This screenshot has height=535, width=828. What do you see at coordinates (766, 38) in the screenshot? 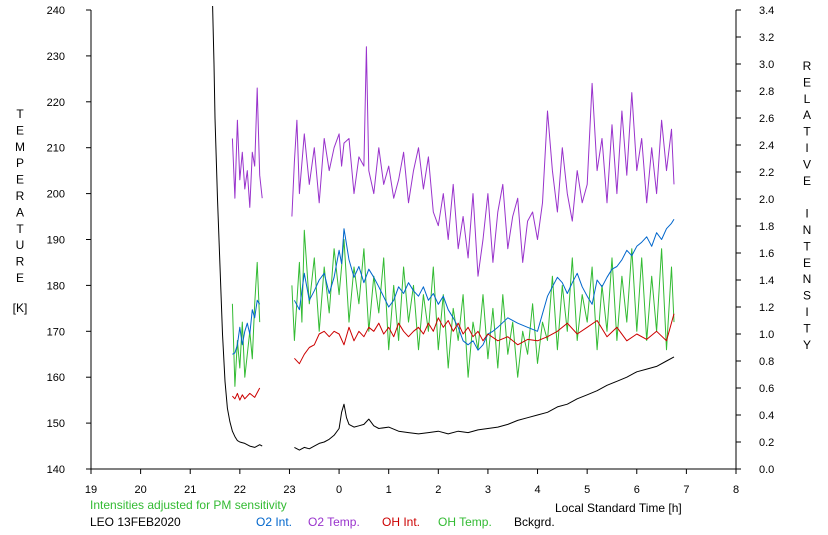
I see `y-right-tick-label: 3.2` at bounding box center [766, 38].